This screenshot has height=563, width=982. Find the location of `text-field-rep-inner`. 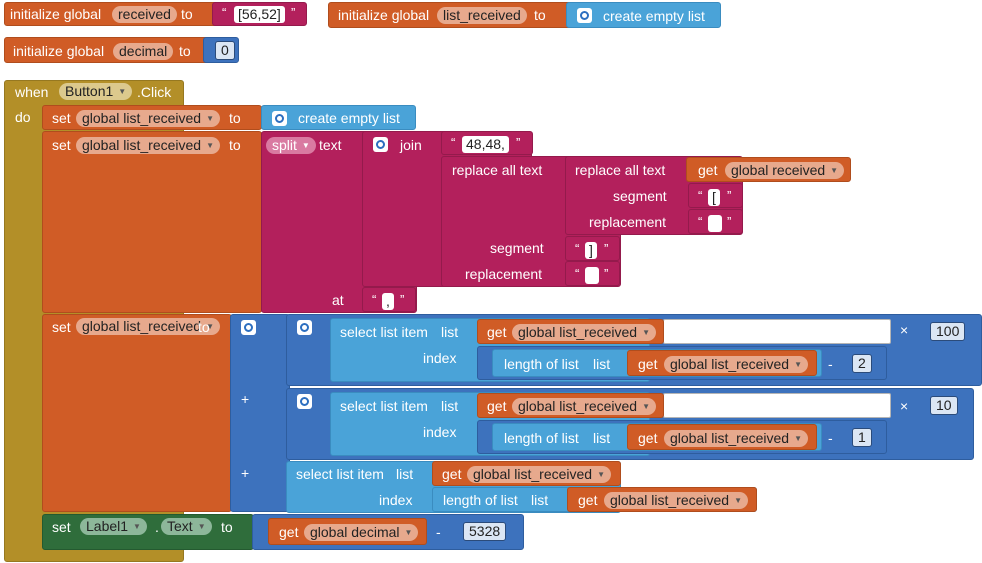

text-field-rep-inner is located at coordinates (715, 223).